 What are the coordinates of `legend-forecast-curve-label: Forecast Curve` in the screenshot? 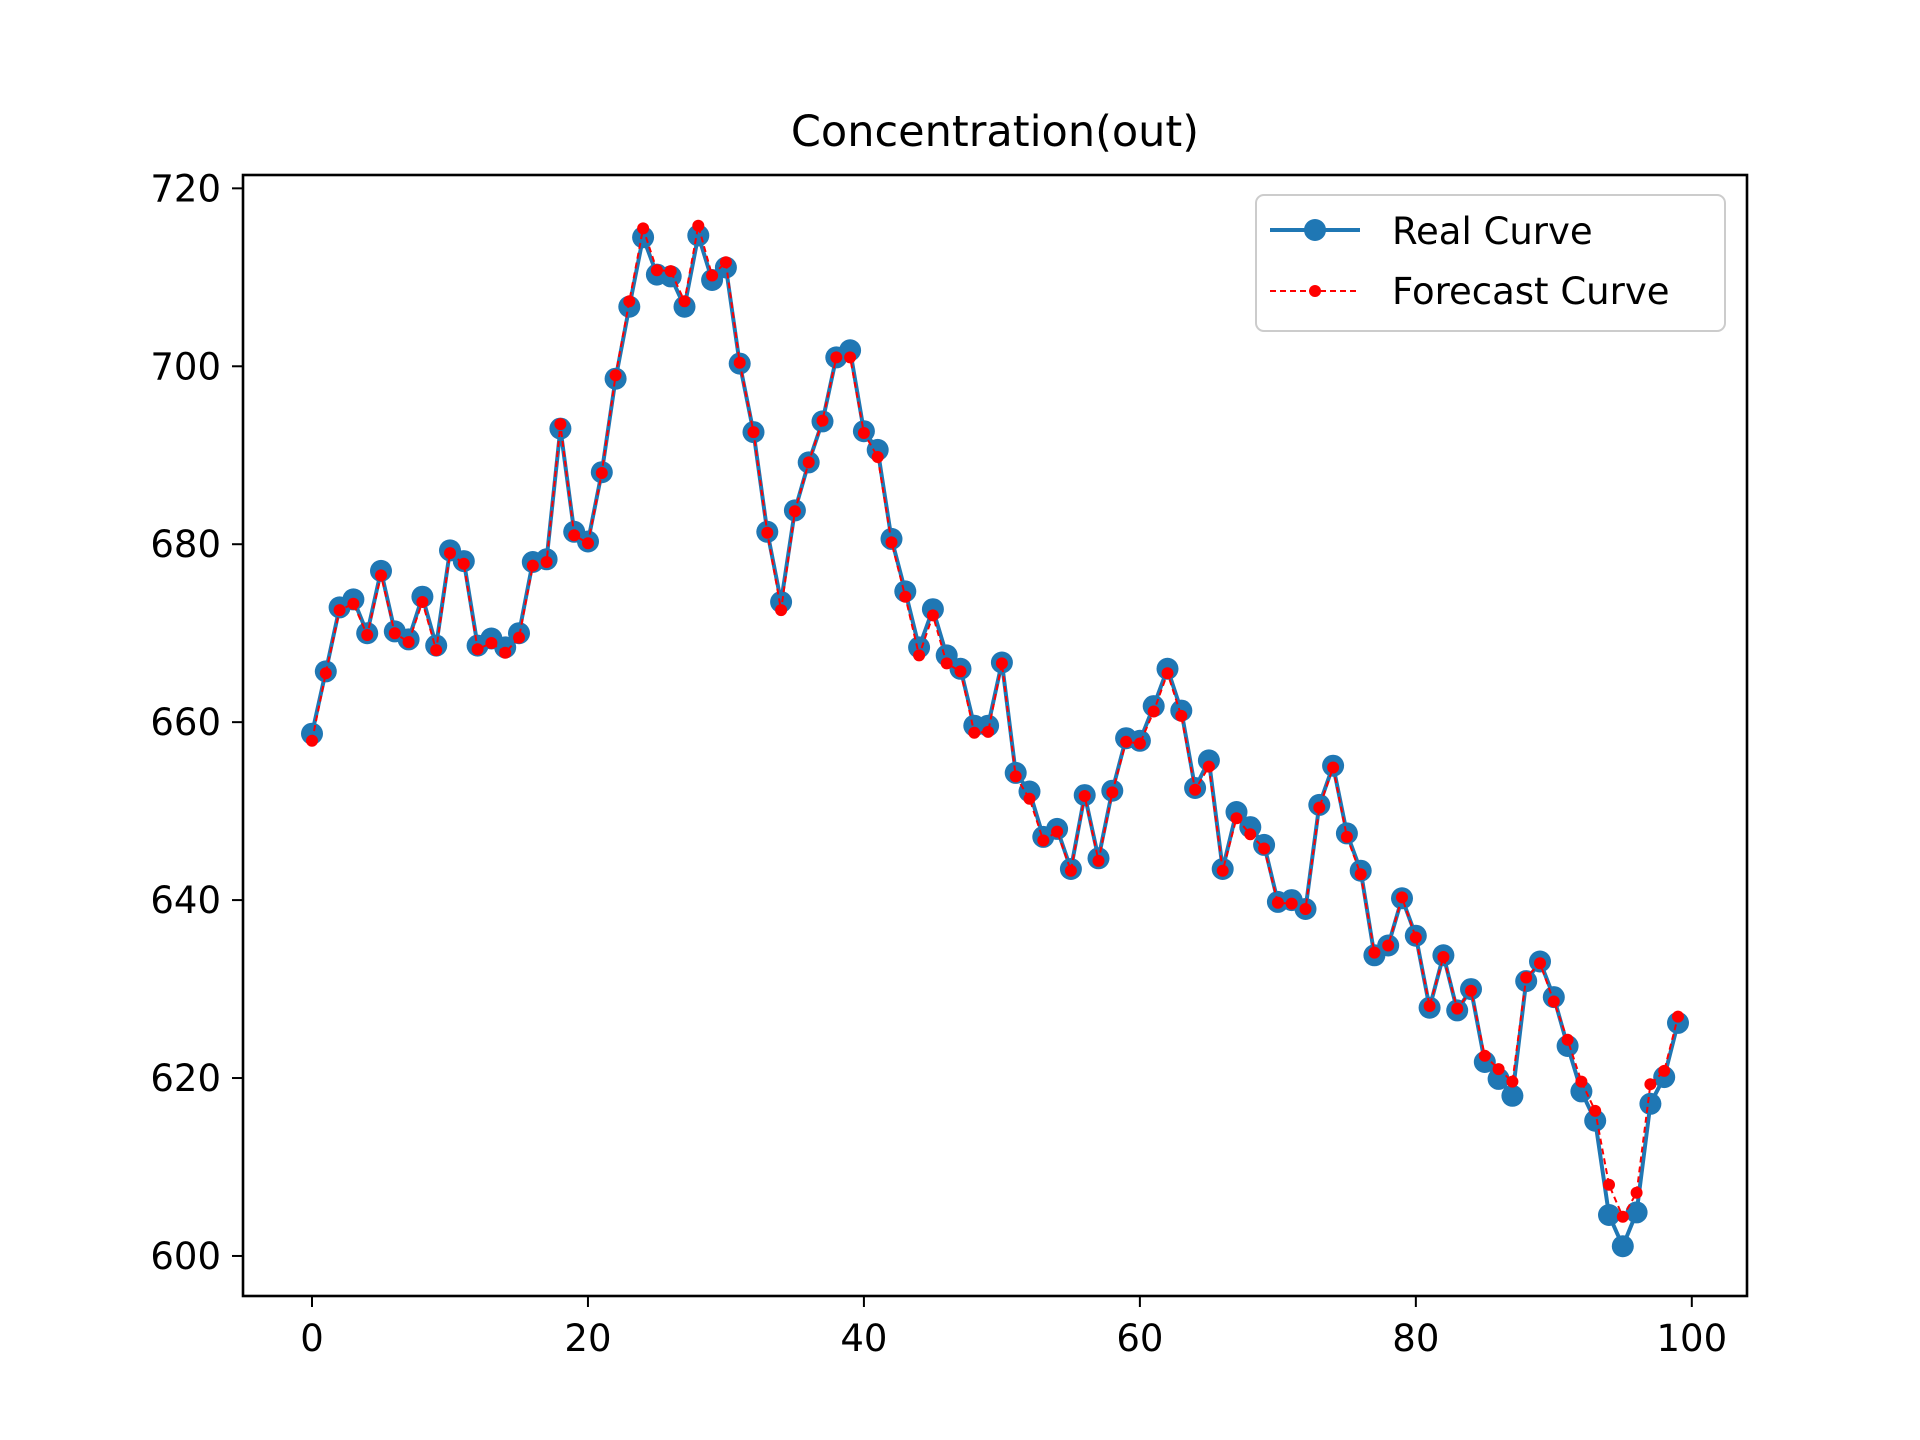 It's located at (1530, 291).